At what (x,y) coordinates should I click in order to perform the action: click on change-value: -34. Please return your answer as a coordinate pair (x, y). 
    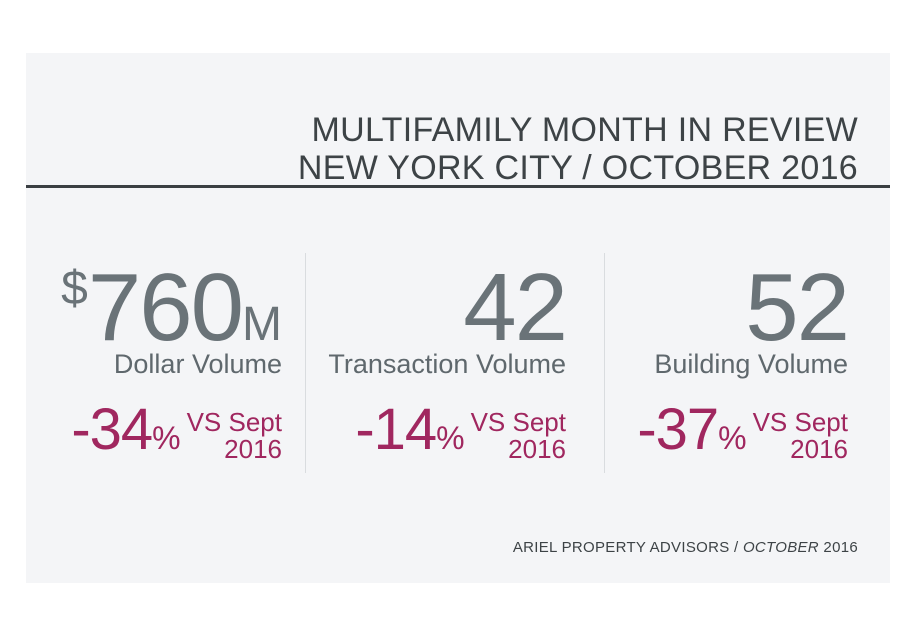
    Looking at the image, I should click on (112, 429).